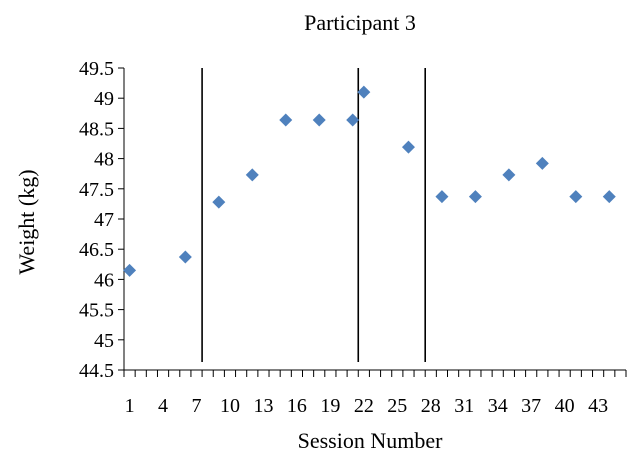 This screenshot has height=459, width=629. What do you see at coordinates (104, 280) in the screenshot?
I see `y-tick-label: 46` at bounding box center [104, 280].